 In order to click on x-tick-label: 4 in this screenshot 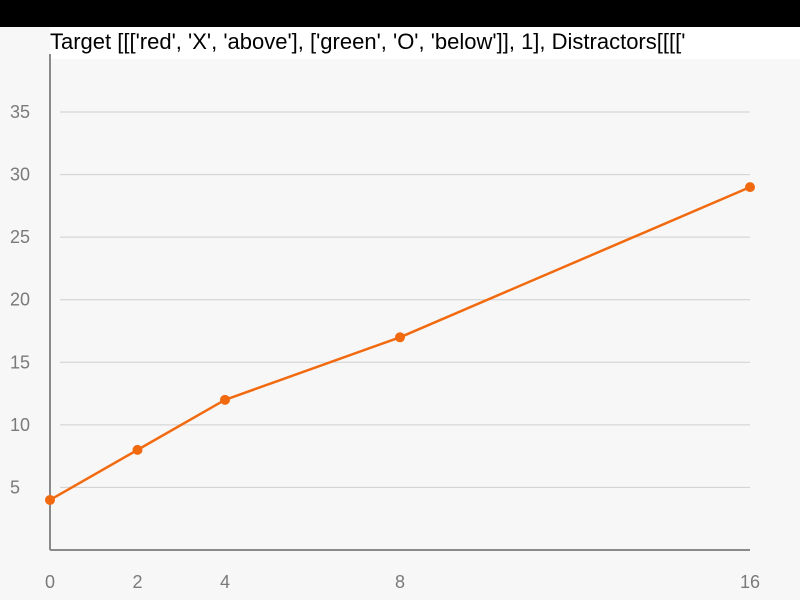, I will do `click(225, 582)`.